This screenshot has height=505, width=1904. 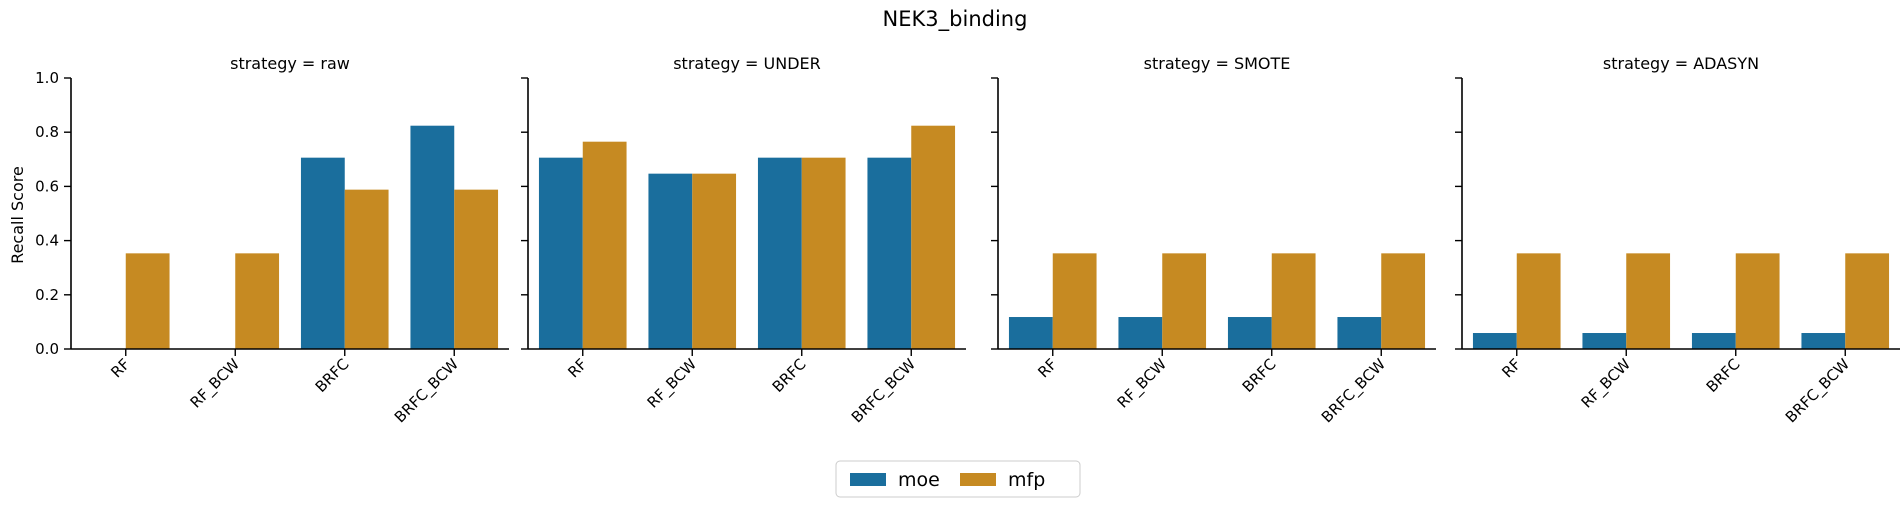 What do you see at coordinates (1217, 63) in the screenshot?
I see `panel-title: strategy = SMOTE` at bounding box center [1217, 63].